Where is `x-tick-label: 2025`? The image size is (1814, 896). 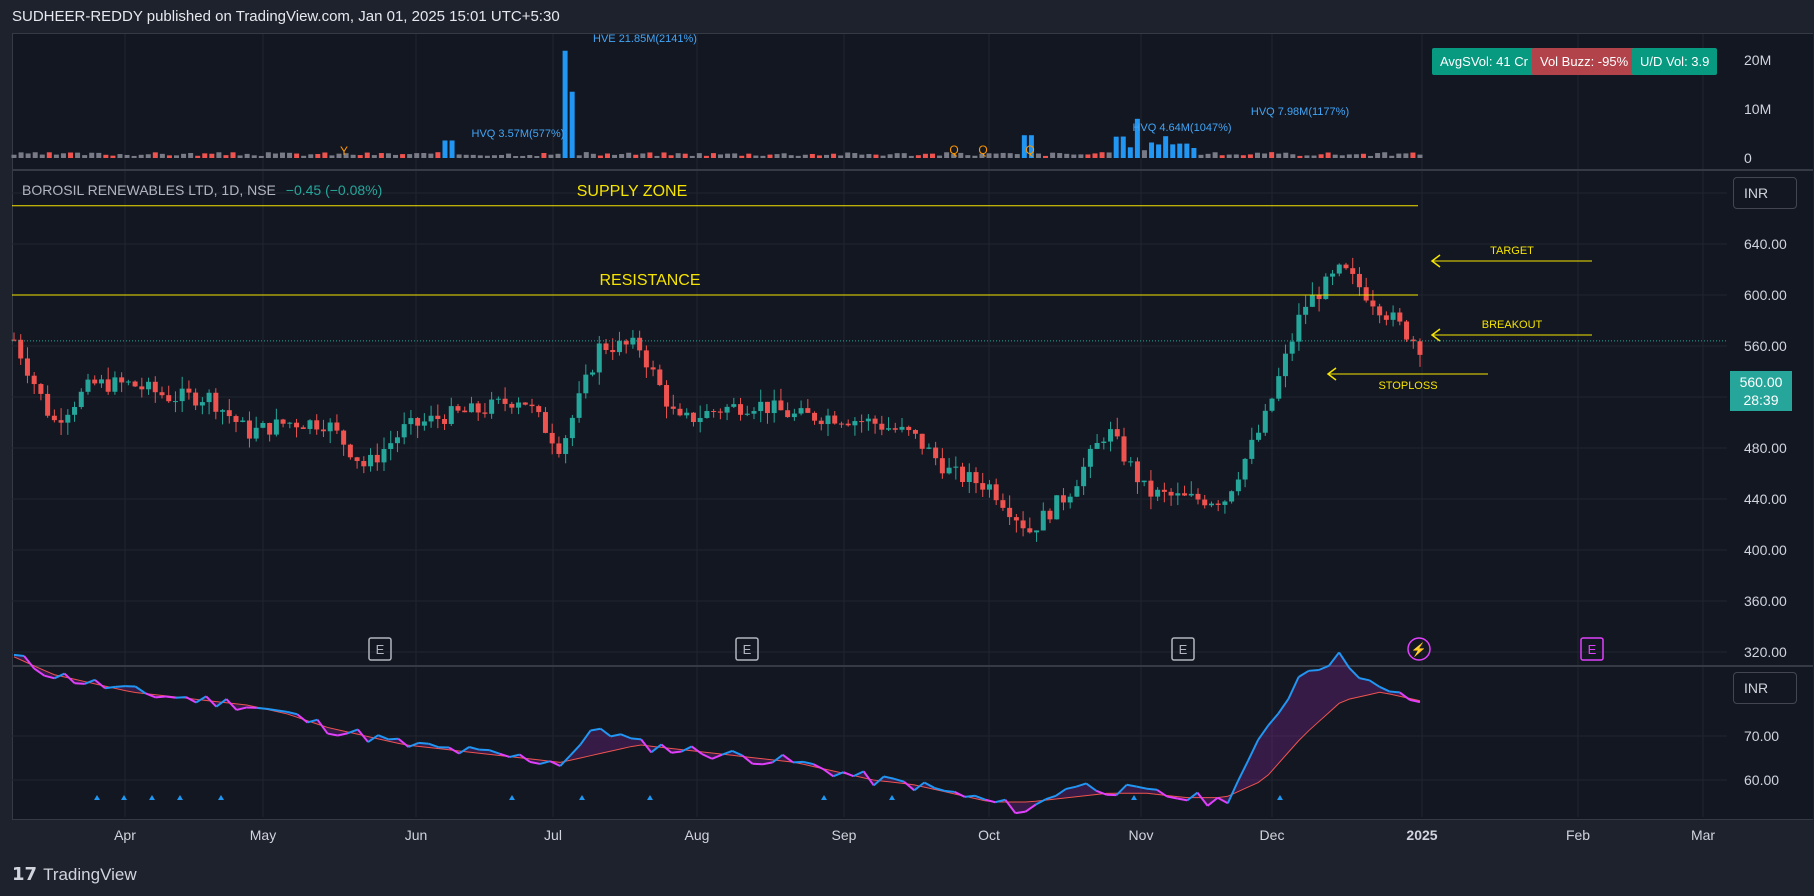
x-tick-label: 2025 is located at coordinates (1421, 835).